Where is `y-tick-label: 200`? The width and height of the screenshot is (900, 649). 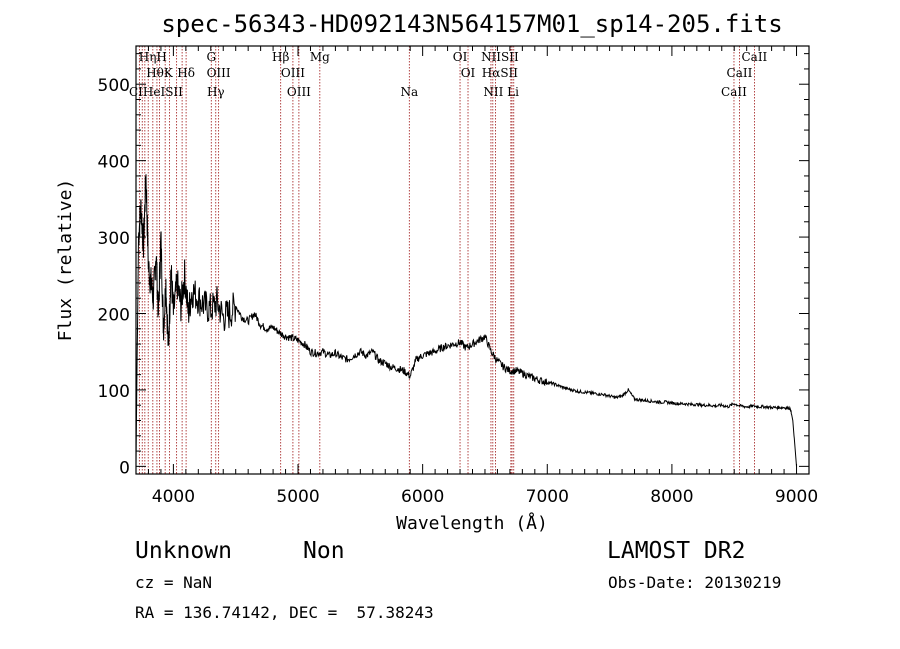 y-tick-label: 200 is located at coordinates (114, 316).